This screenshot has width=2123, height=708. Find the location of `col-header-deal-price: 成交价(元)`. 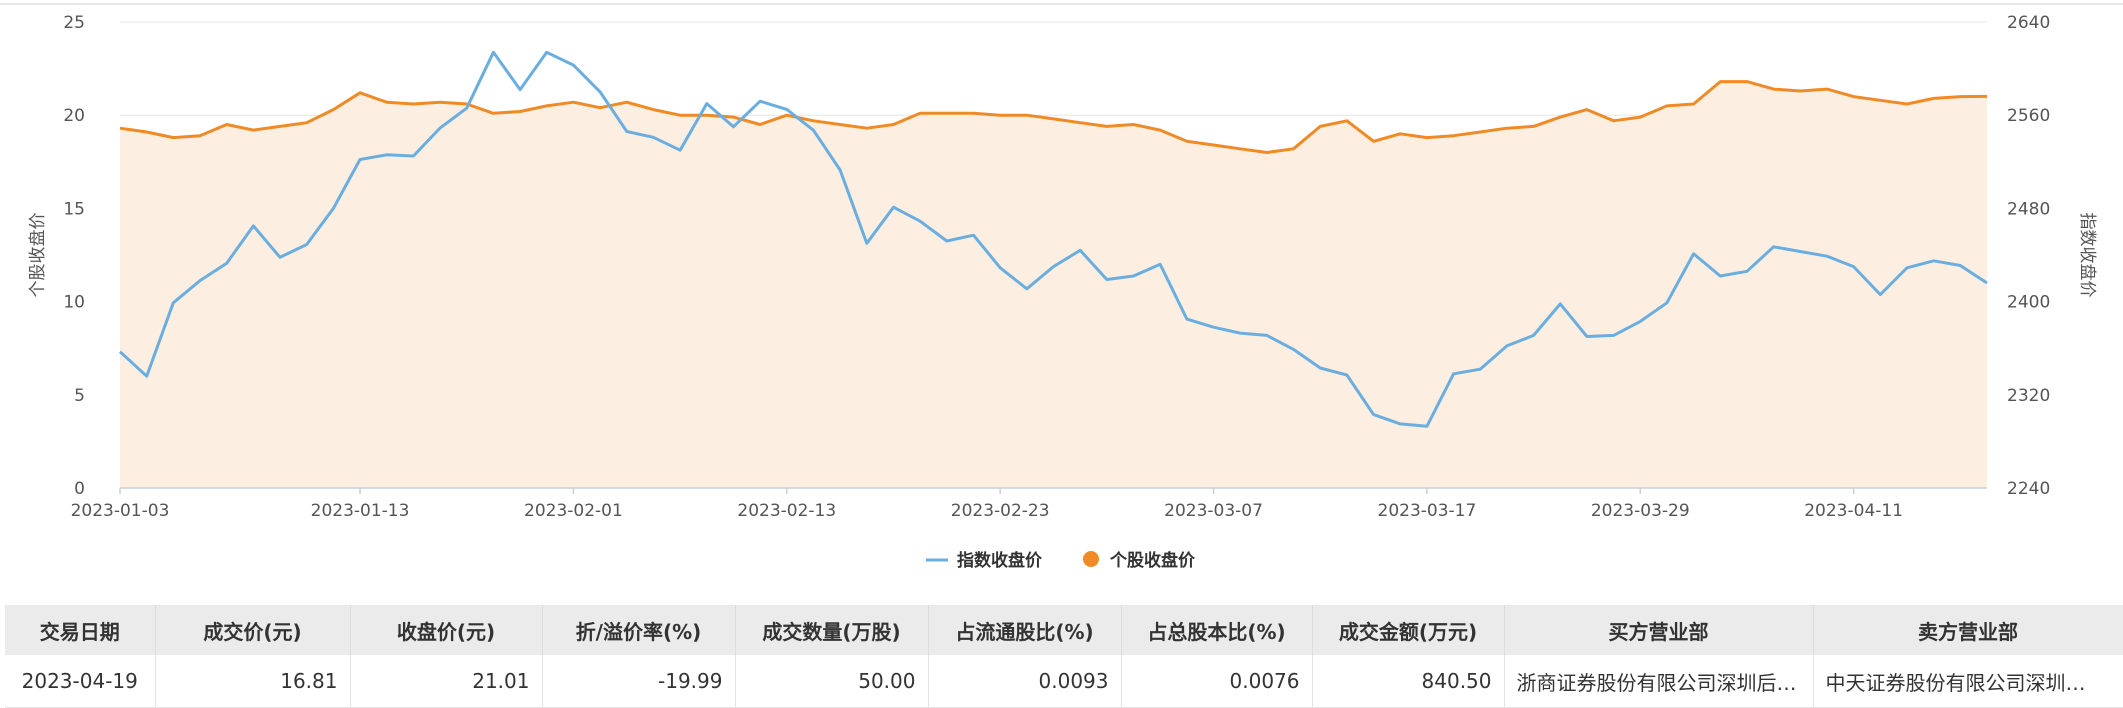

col-header-deal-price: 成交价(元) is located at coordinates (253, 630).